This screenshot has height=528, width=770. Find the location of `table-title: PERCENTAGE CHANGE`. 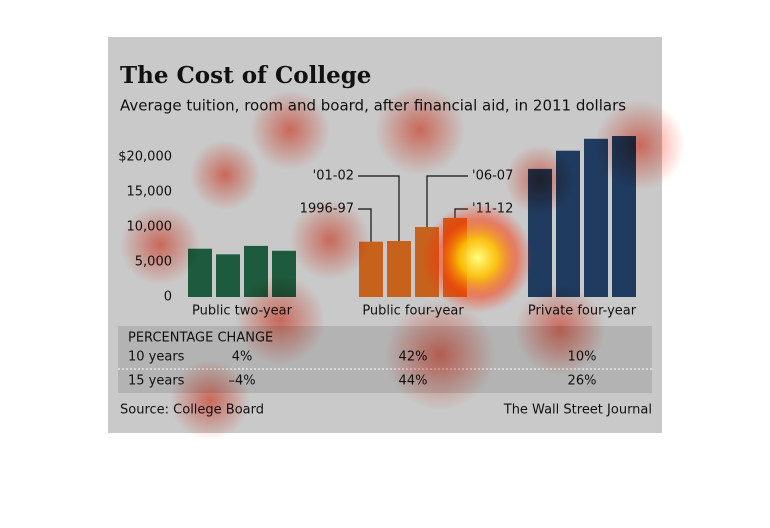

table-title: PERCENTAGE CHANGE is located at coordinates (200, 338).